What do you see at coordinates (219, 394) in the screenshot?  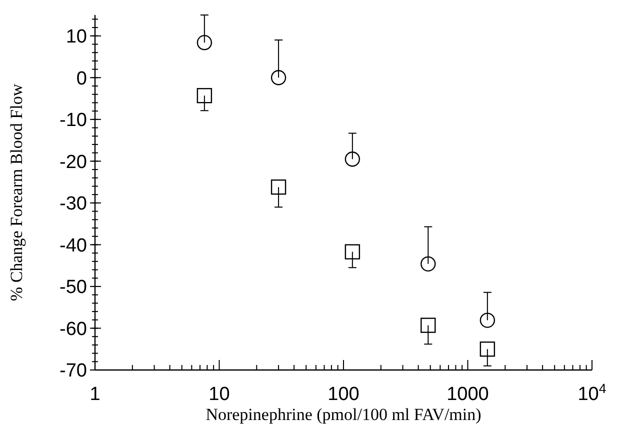 I see `x-tick-label: 10` at bounding box center [219, 394].